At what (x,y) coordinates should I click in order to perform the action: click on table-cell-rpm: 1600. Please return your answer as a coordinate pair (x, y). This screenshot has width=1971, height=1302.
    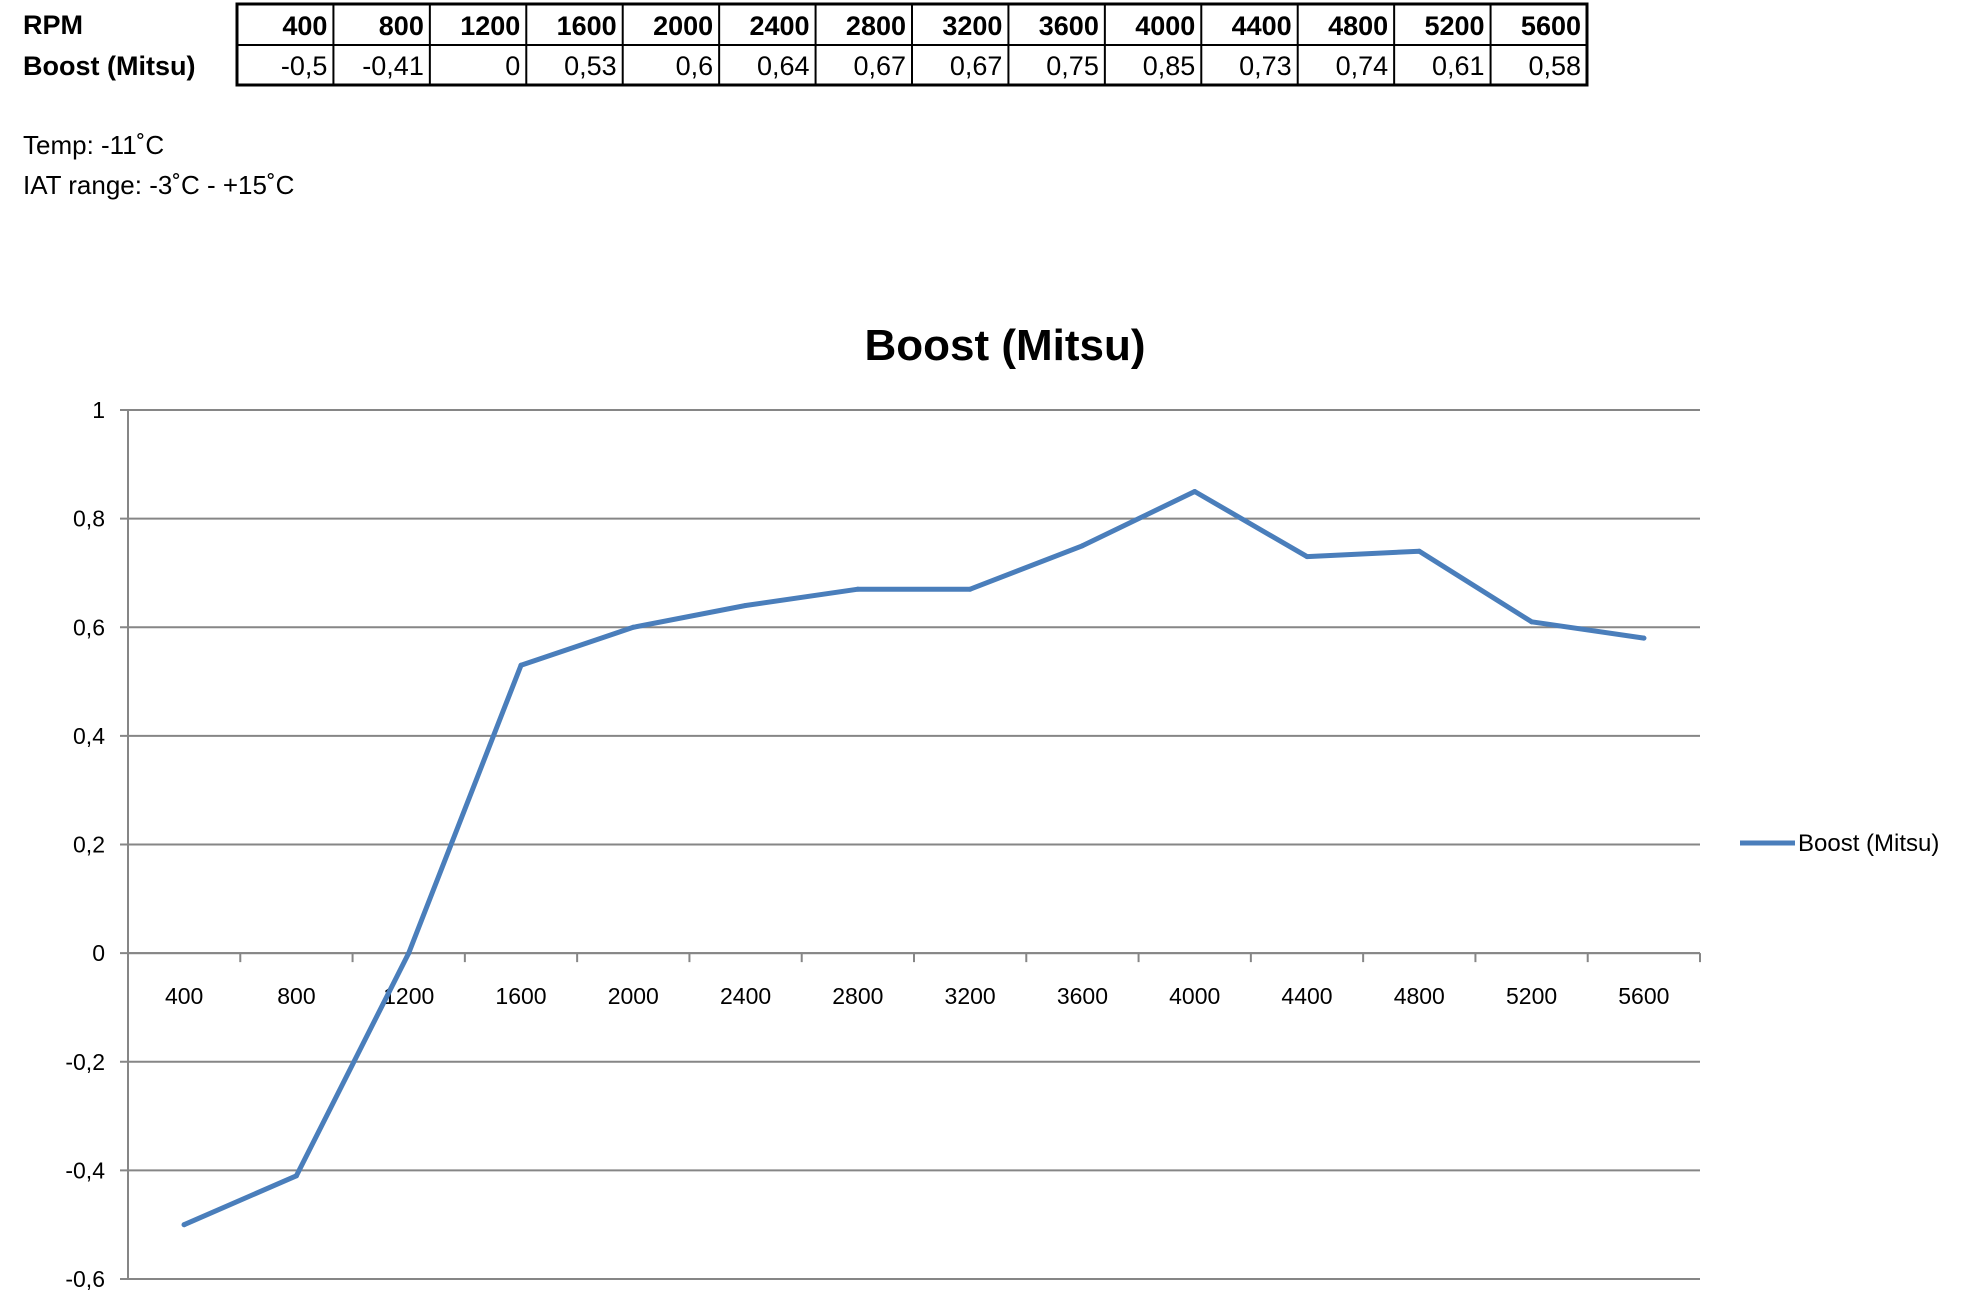
    Looking at the image, I should click on (587, 26).